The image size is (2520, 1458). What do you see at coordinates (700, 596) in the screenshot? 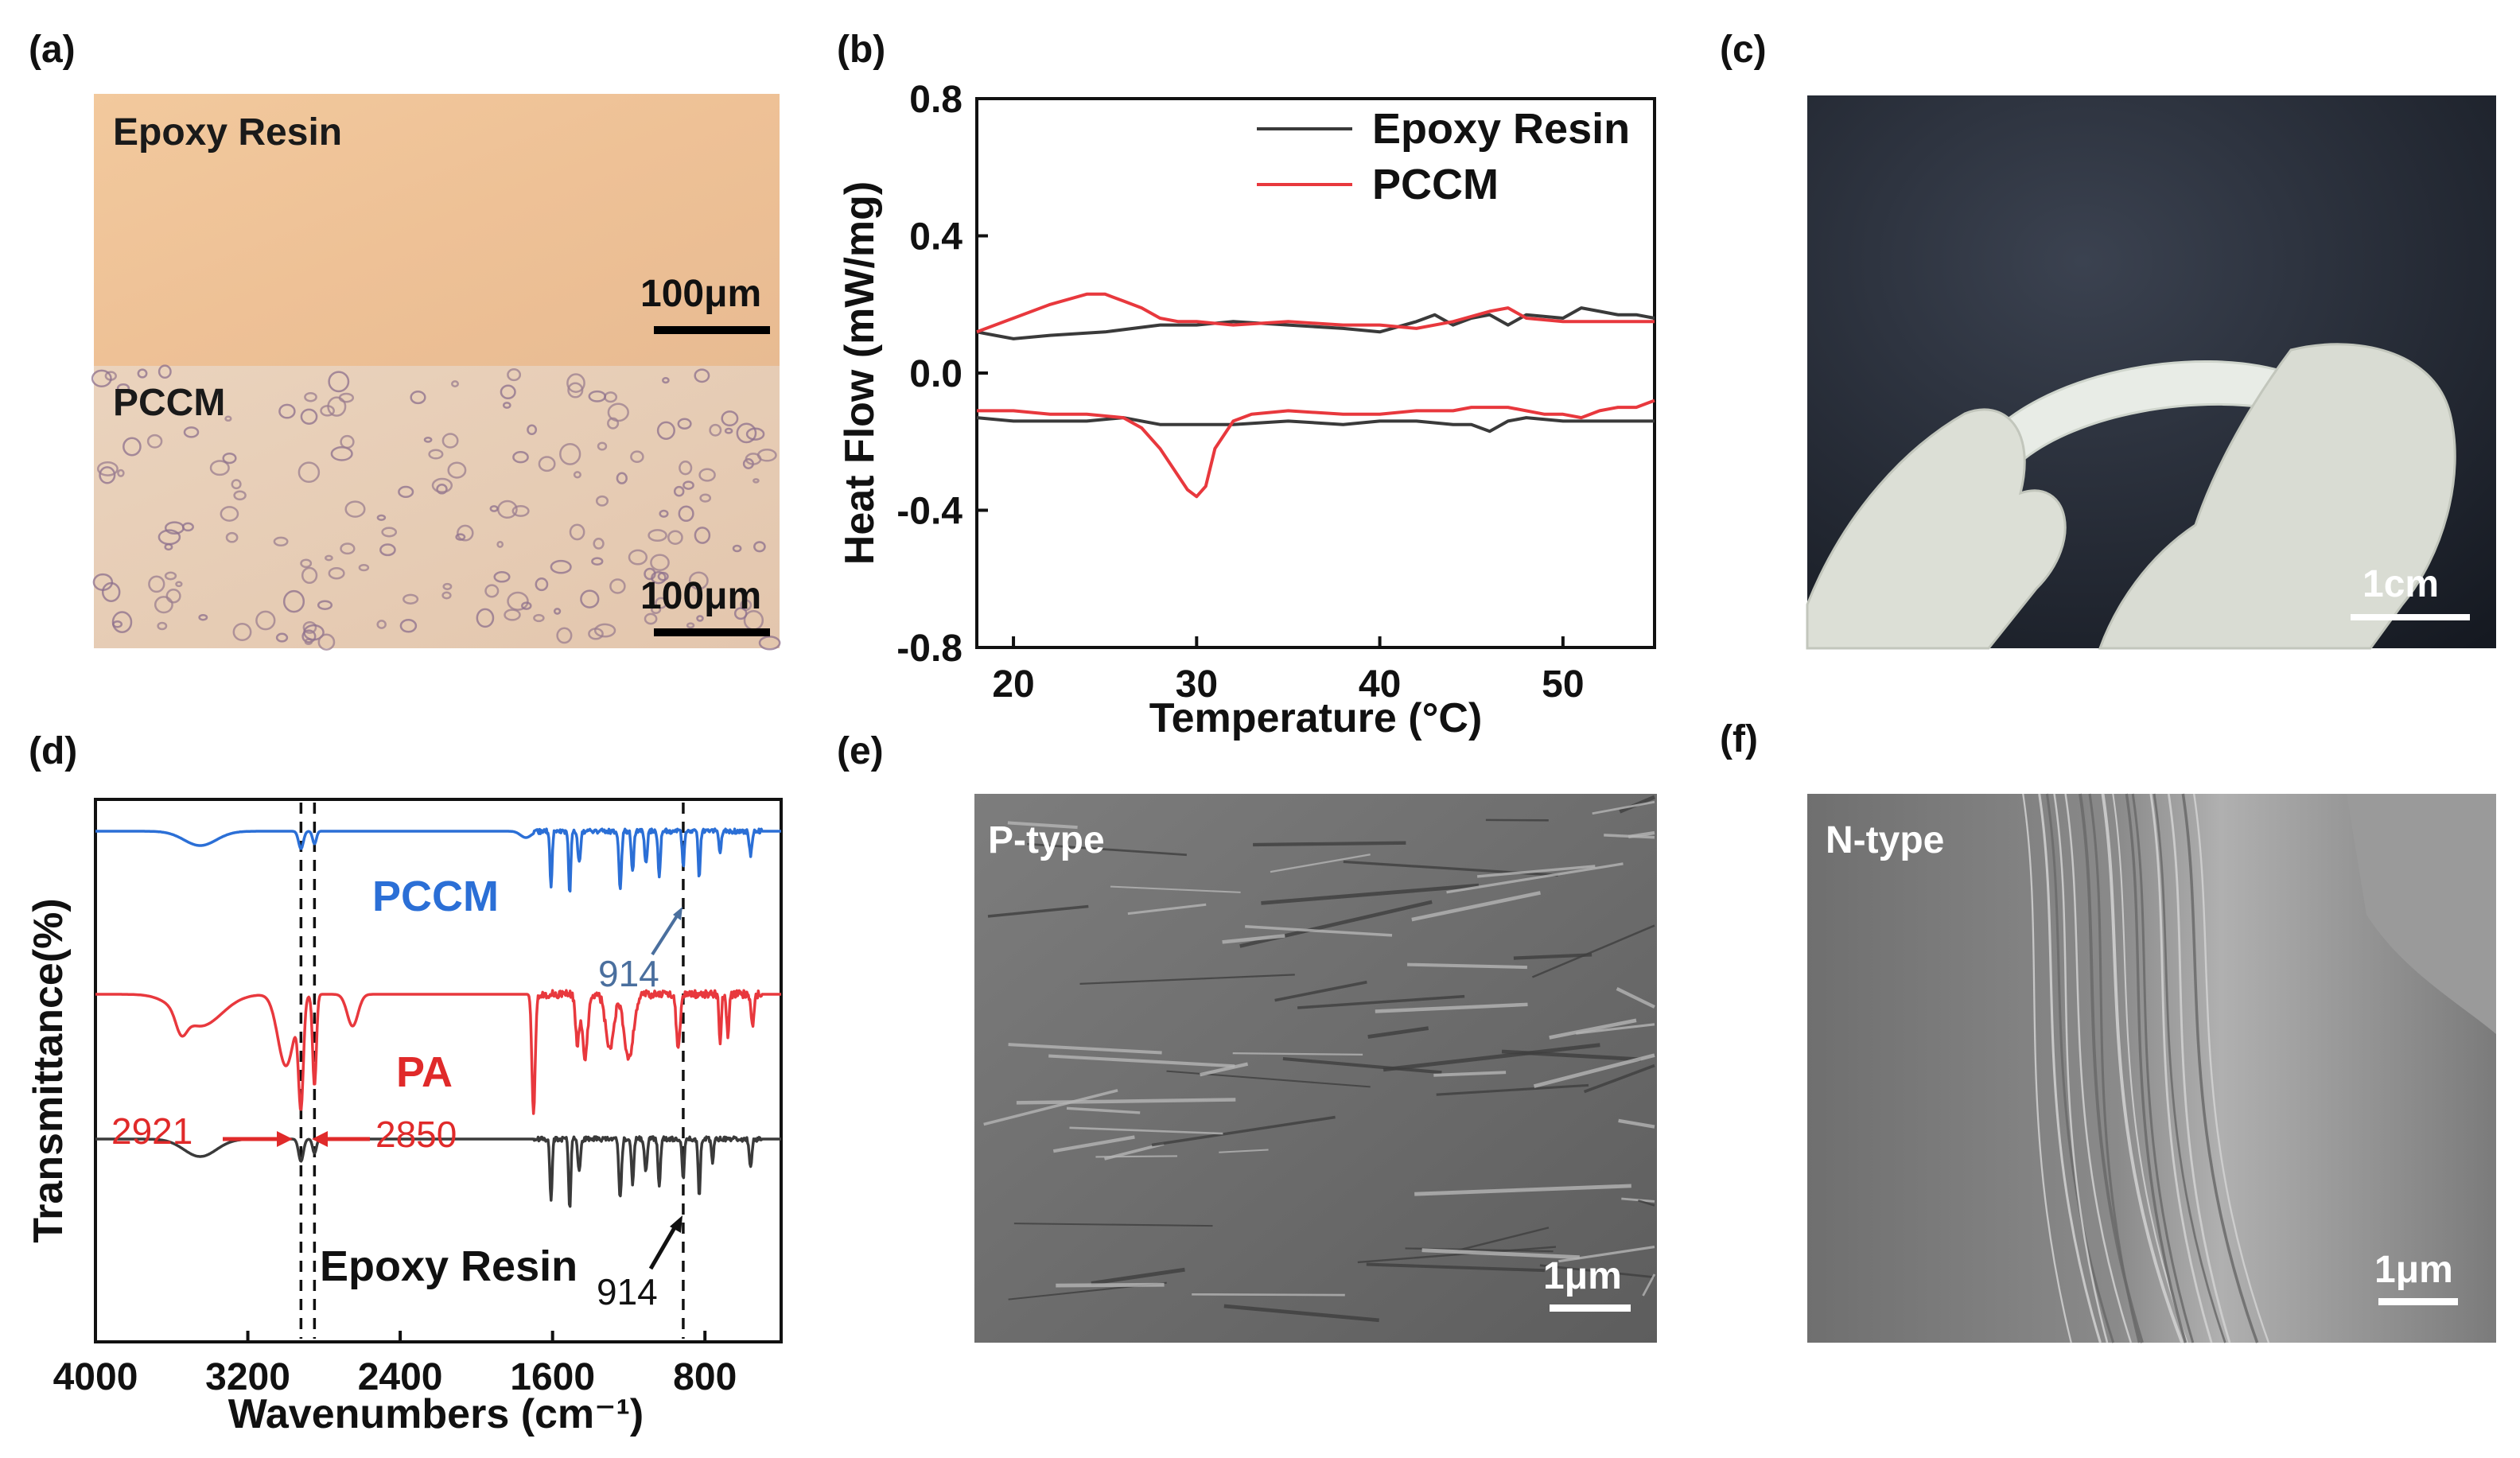
I see `scale-label-bottom: 100μm` at bounding box center [700, 596].